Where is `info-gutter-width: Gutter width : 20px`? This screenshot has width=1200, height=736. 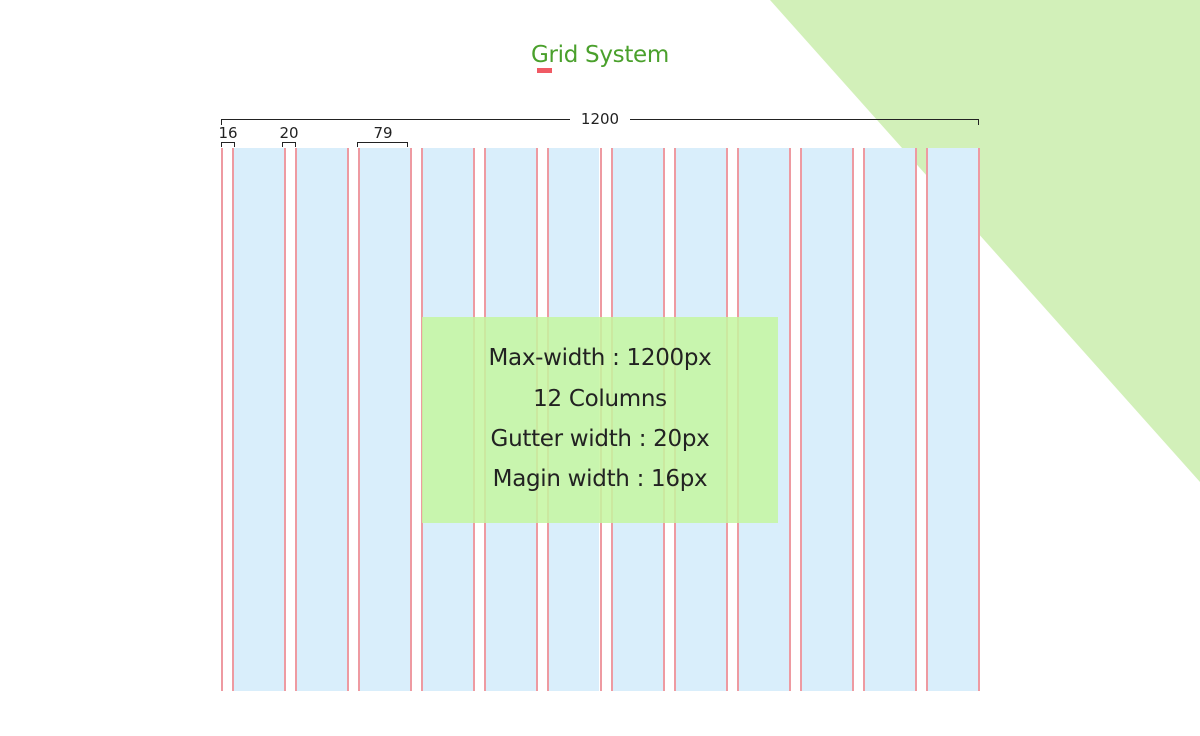
info-gutter-width: Gutter width : 20px is located at coordinates (600, 439).